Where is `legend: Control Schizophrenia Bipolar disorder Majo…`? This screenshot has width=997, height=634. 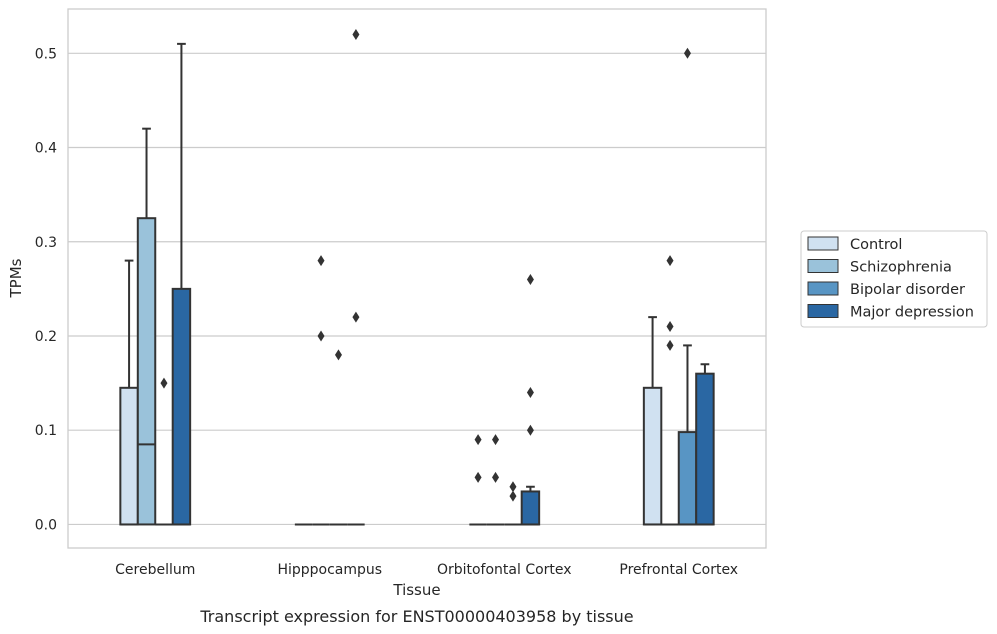 legend: Control Schizophrenia Bipolar disorder Majo… is located at coordinates (894, 279).